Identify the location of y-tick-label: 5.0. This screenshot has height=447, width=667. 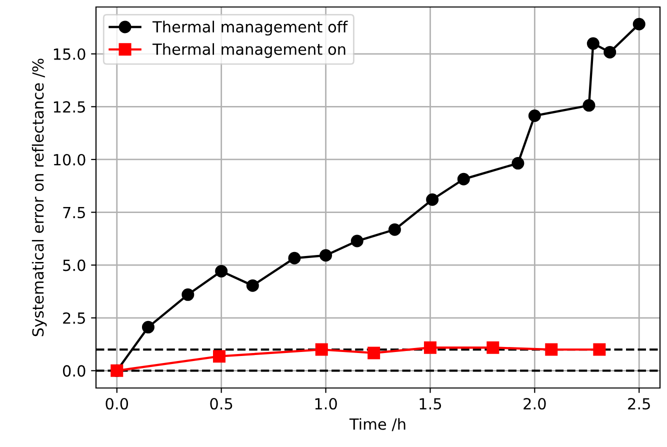
(74, 266).